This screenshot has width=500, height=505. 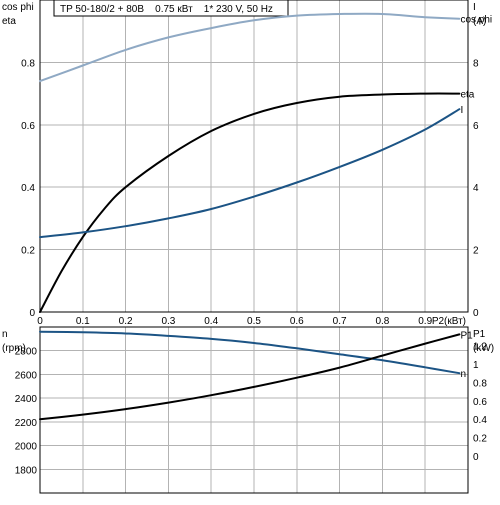 What do you see at coordinates (382, 321) in the screenshot?
I see `x-tick-label: 0.8` at bounding box center [382, 321].